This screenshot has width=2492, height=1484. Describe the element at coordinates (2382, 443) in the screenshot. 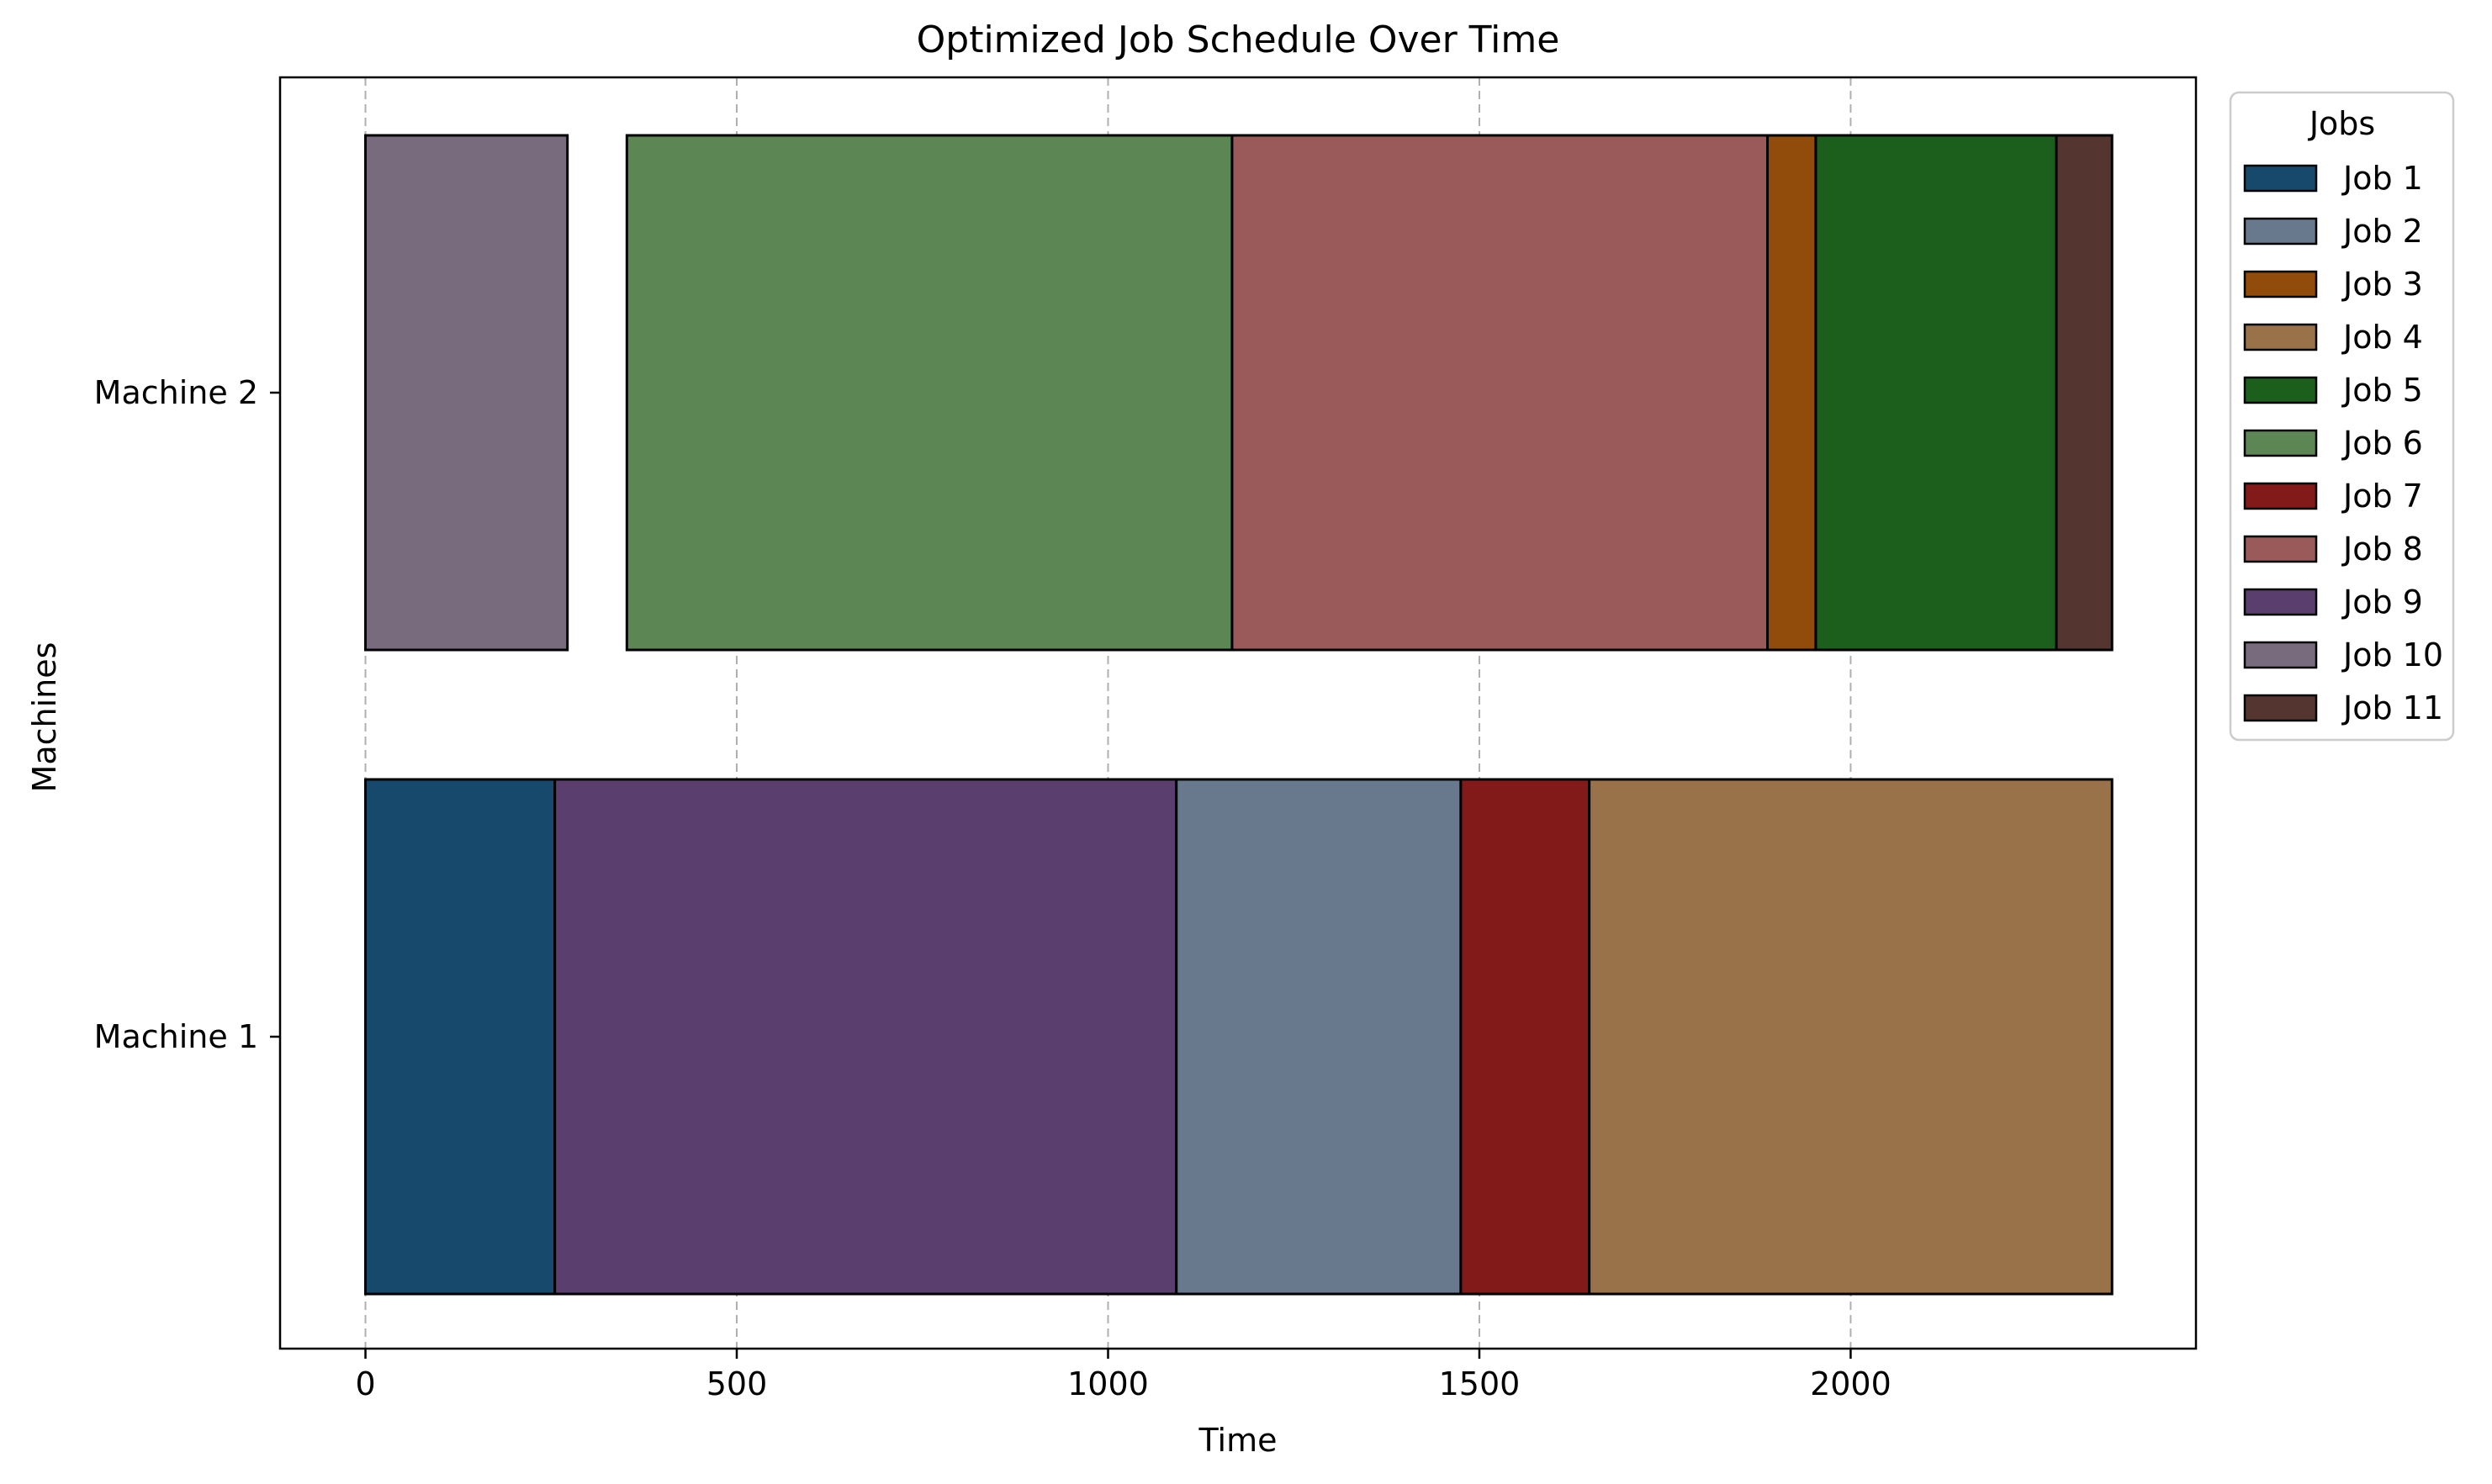

I see `legend-label-job-6: Job 6` at that location.